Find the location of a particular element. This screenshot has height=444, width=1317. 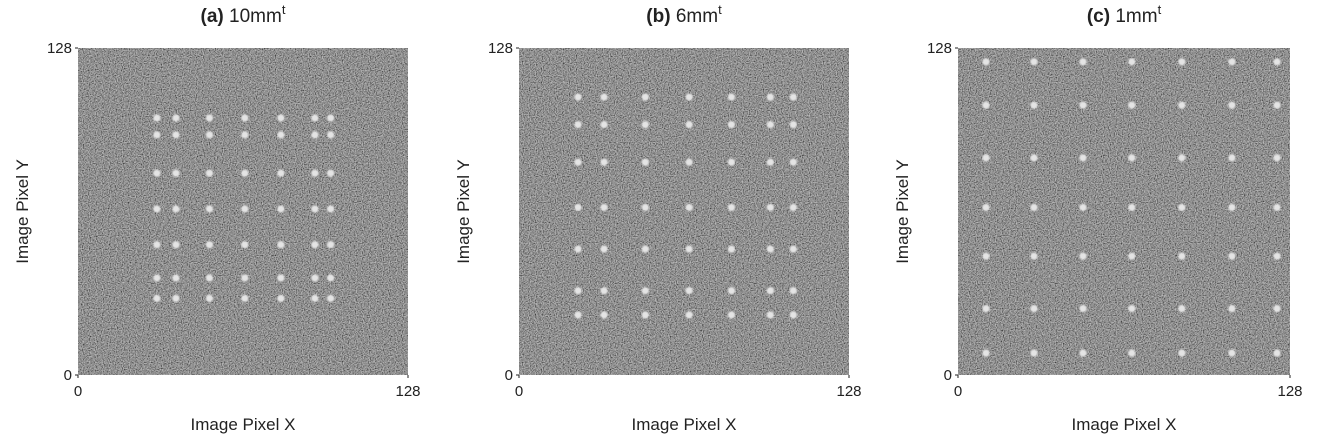

title-label: (a) is located at coordinates (212, 16).